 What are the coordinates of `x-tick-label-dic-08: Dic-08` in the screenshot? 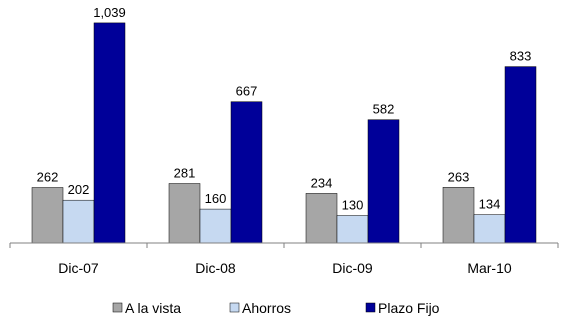 It's located at (215, 268).